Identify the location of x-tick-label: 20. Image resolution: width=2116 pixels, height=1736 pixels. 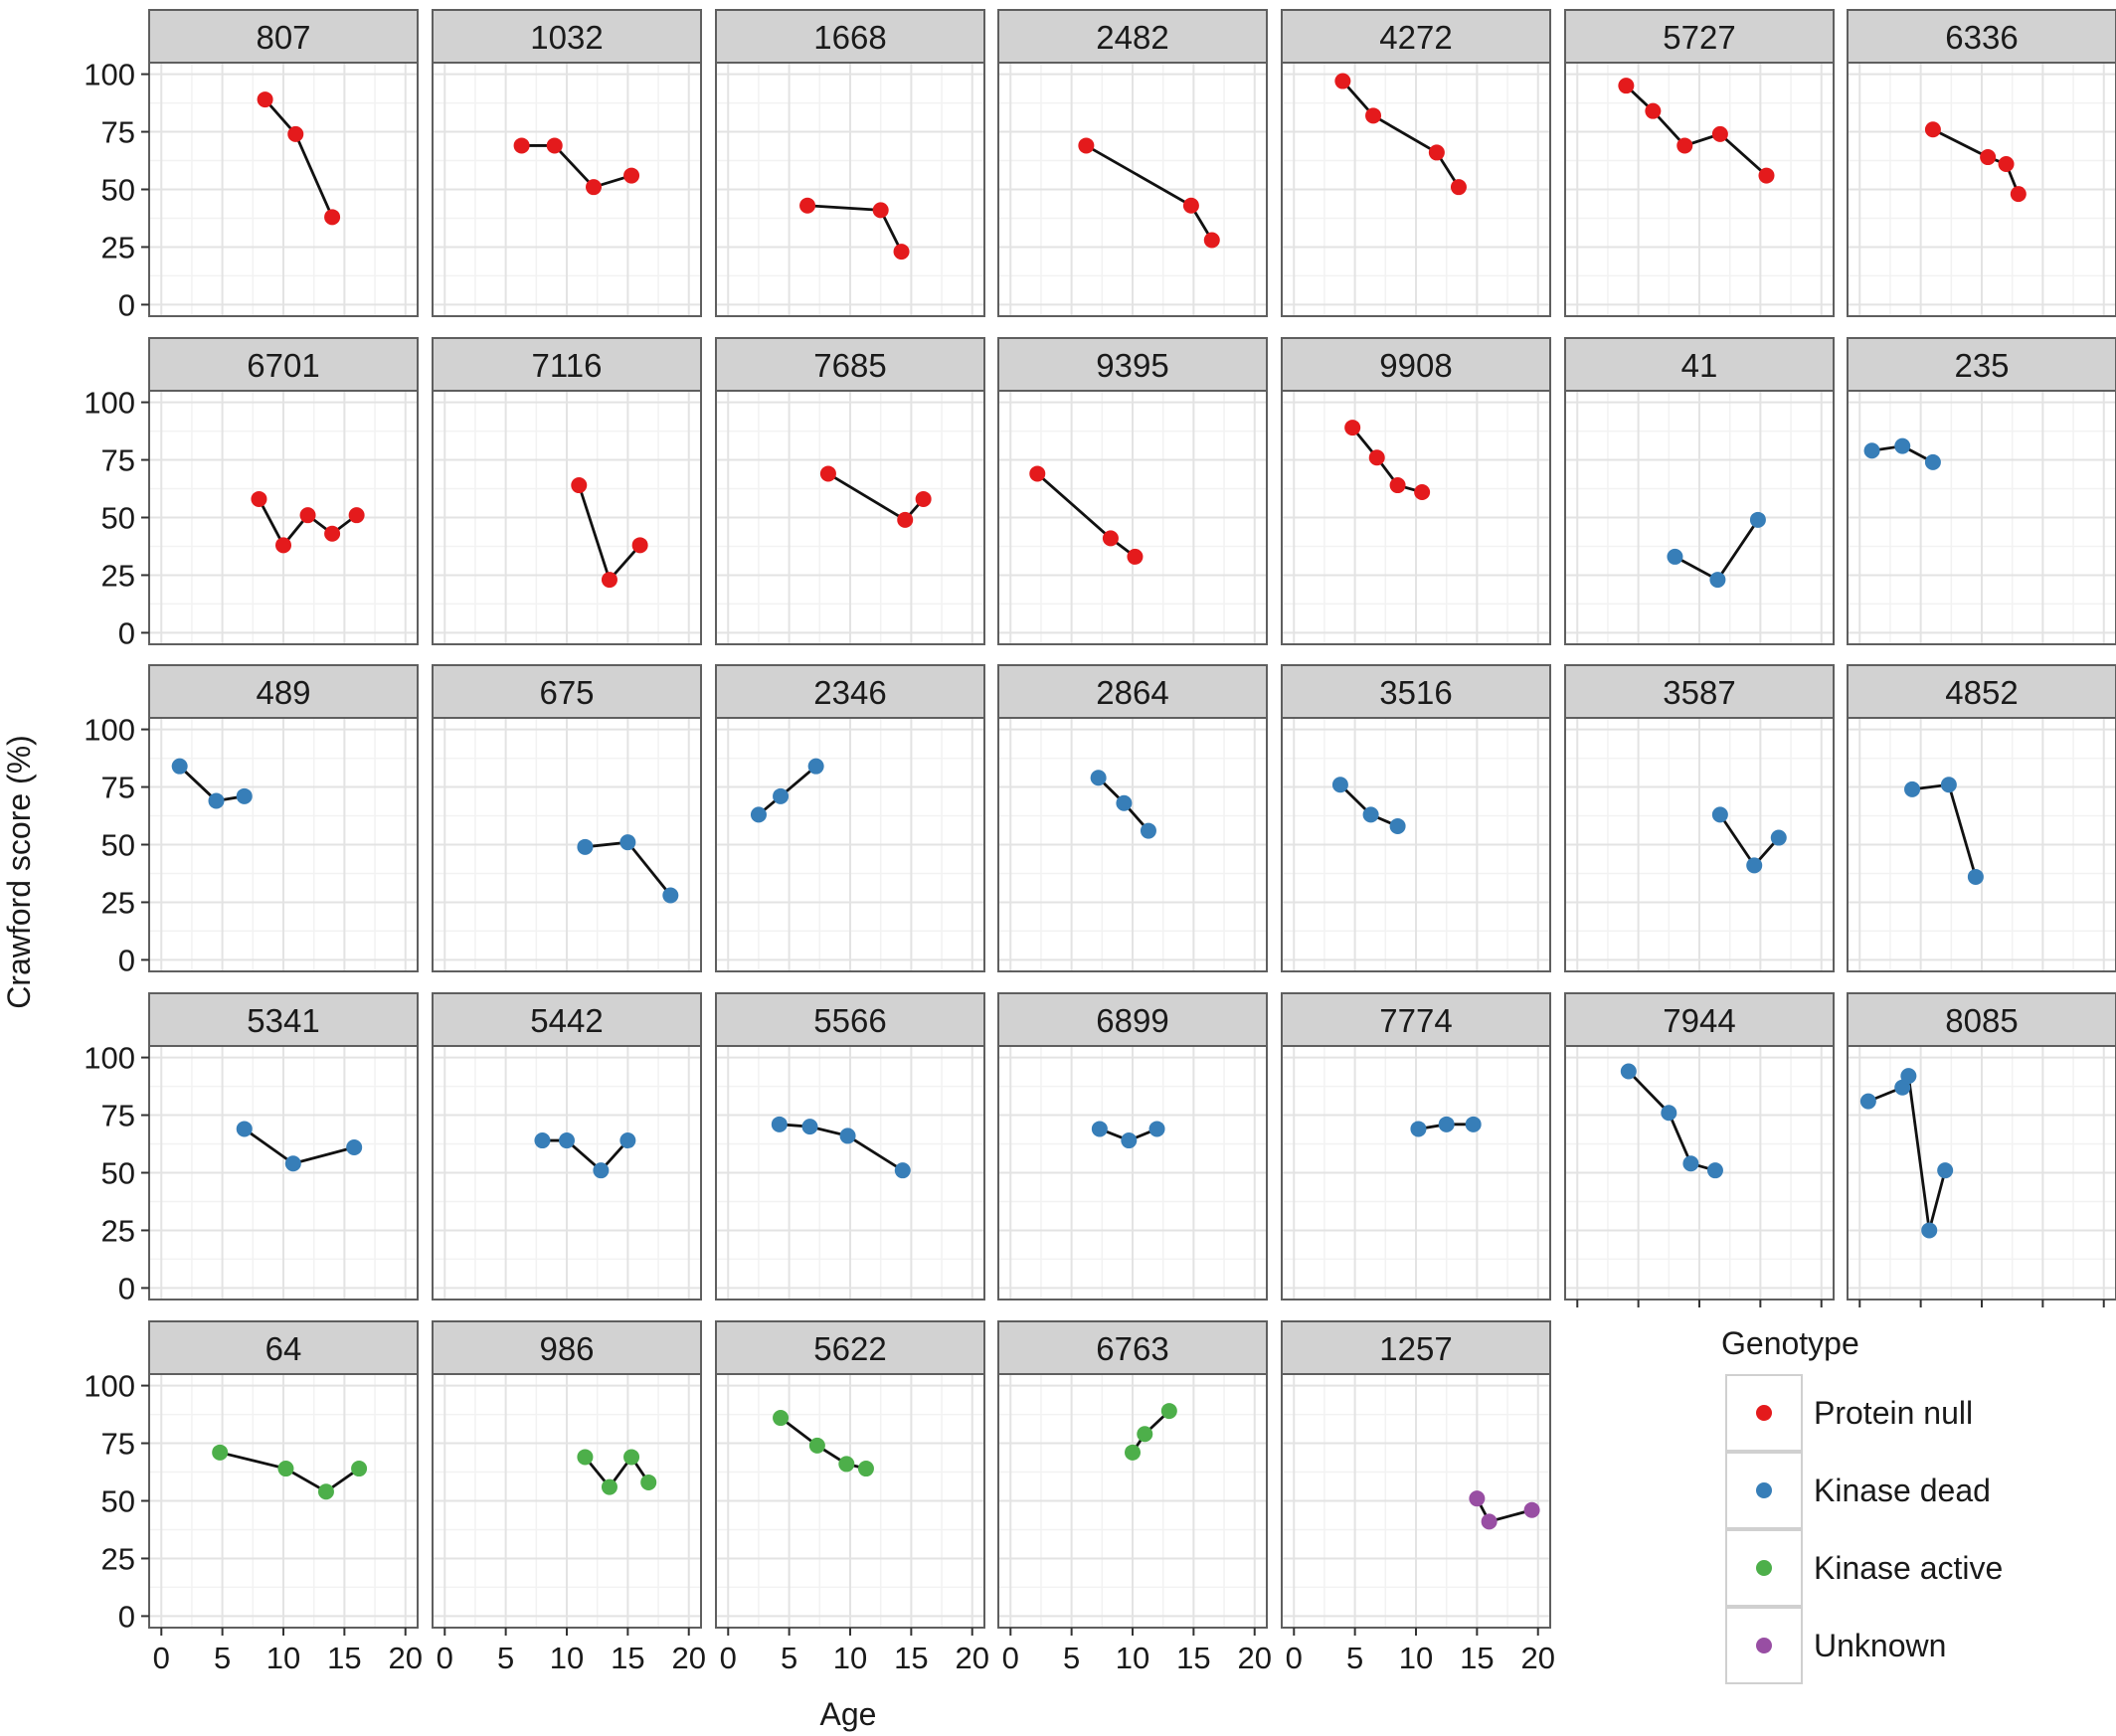
(688, 1658).